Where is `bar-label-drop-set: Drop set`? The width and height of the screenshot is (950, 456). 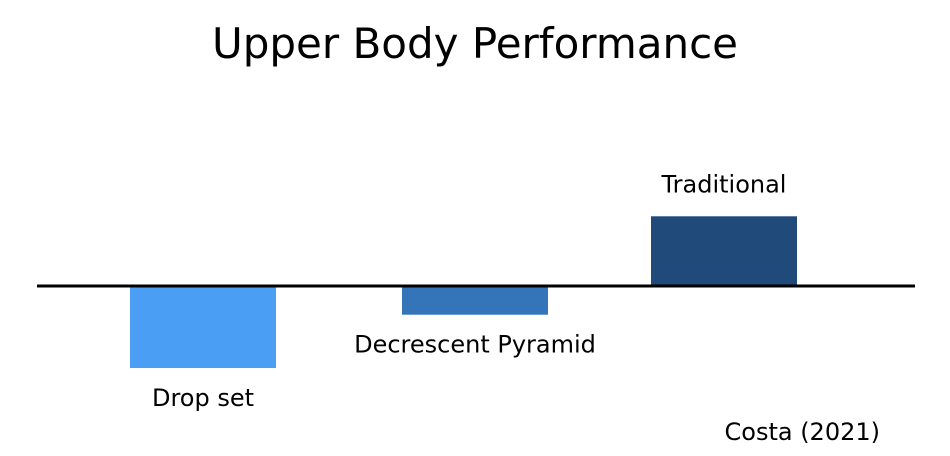 bar-label-drop-set: Drop set is located at coordinates (203, 398).